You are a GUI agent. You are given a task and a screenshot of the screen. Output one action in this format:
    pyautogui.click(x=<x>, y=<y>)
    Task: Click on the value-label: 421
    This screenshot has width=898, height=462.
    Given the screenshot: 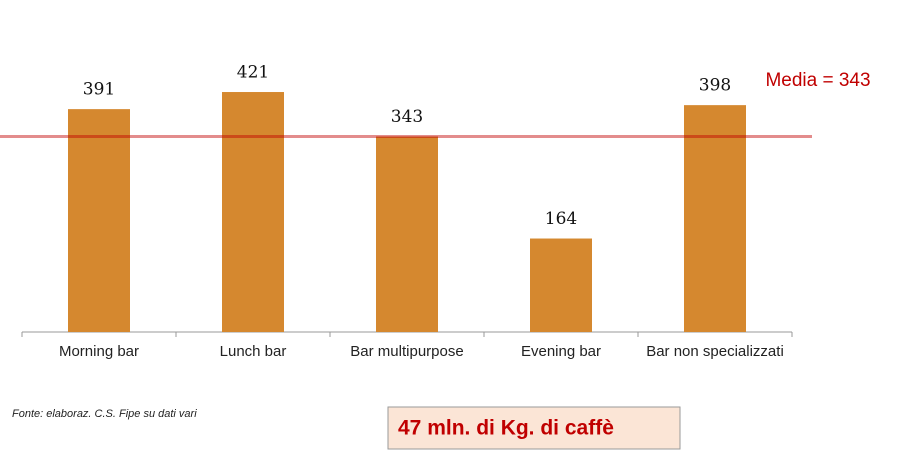 What is the action you would take?
    pyautogui.click(x=253, y=73)
    